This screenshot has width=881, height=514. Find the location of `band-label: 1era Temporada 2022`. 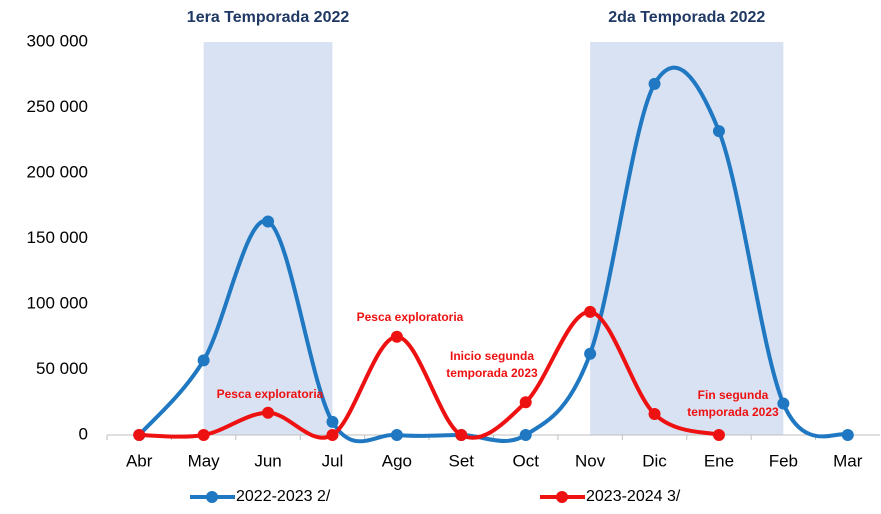

band-label: 1era Temporada 2022 is located at coordinates (268, 17).